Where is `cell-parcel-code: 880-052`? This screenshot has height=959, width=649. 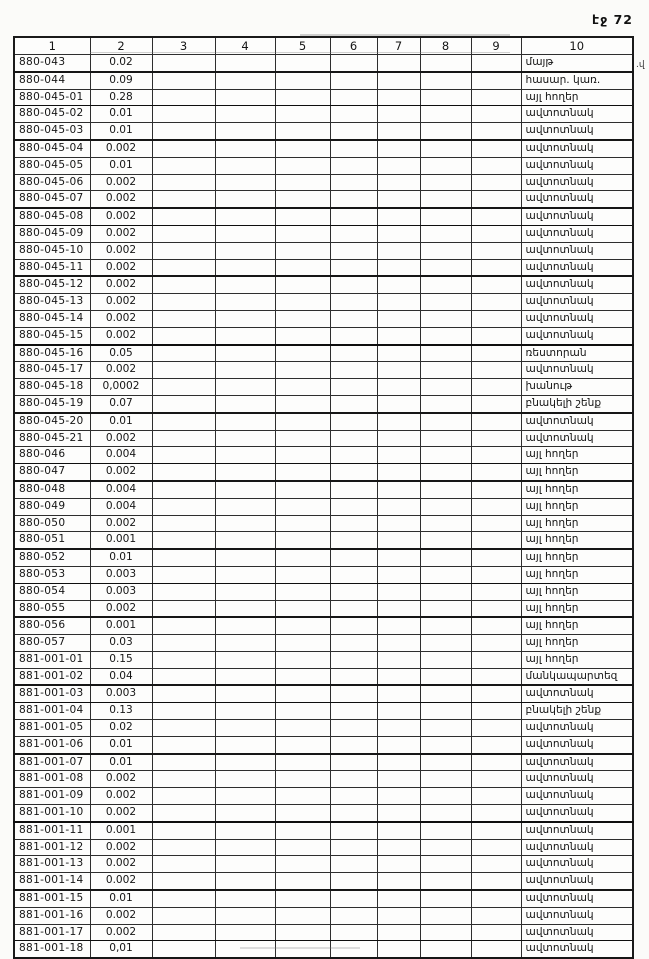 cell-parcel-code: 880-052 is located at coordinates (52, 557).